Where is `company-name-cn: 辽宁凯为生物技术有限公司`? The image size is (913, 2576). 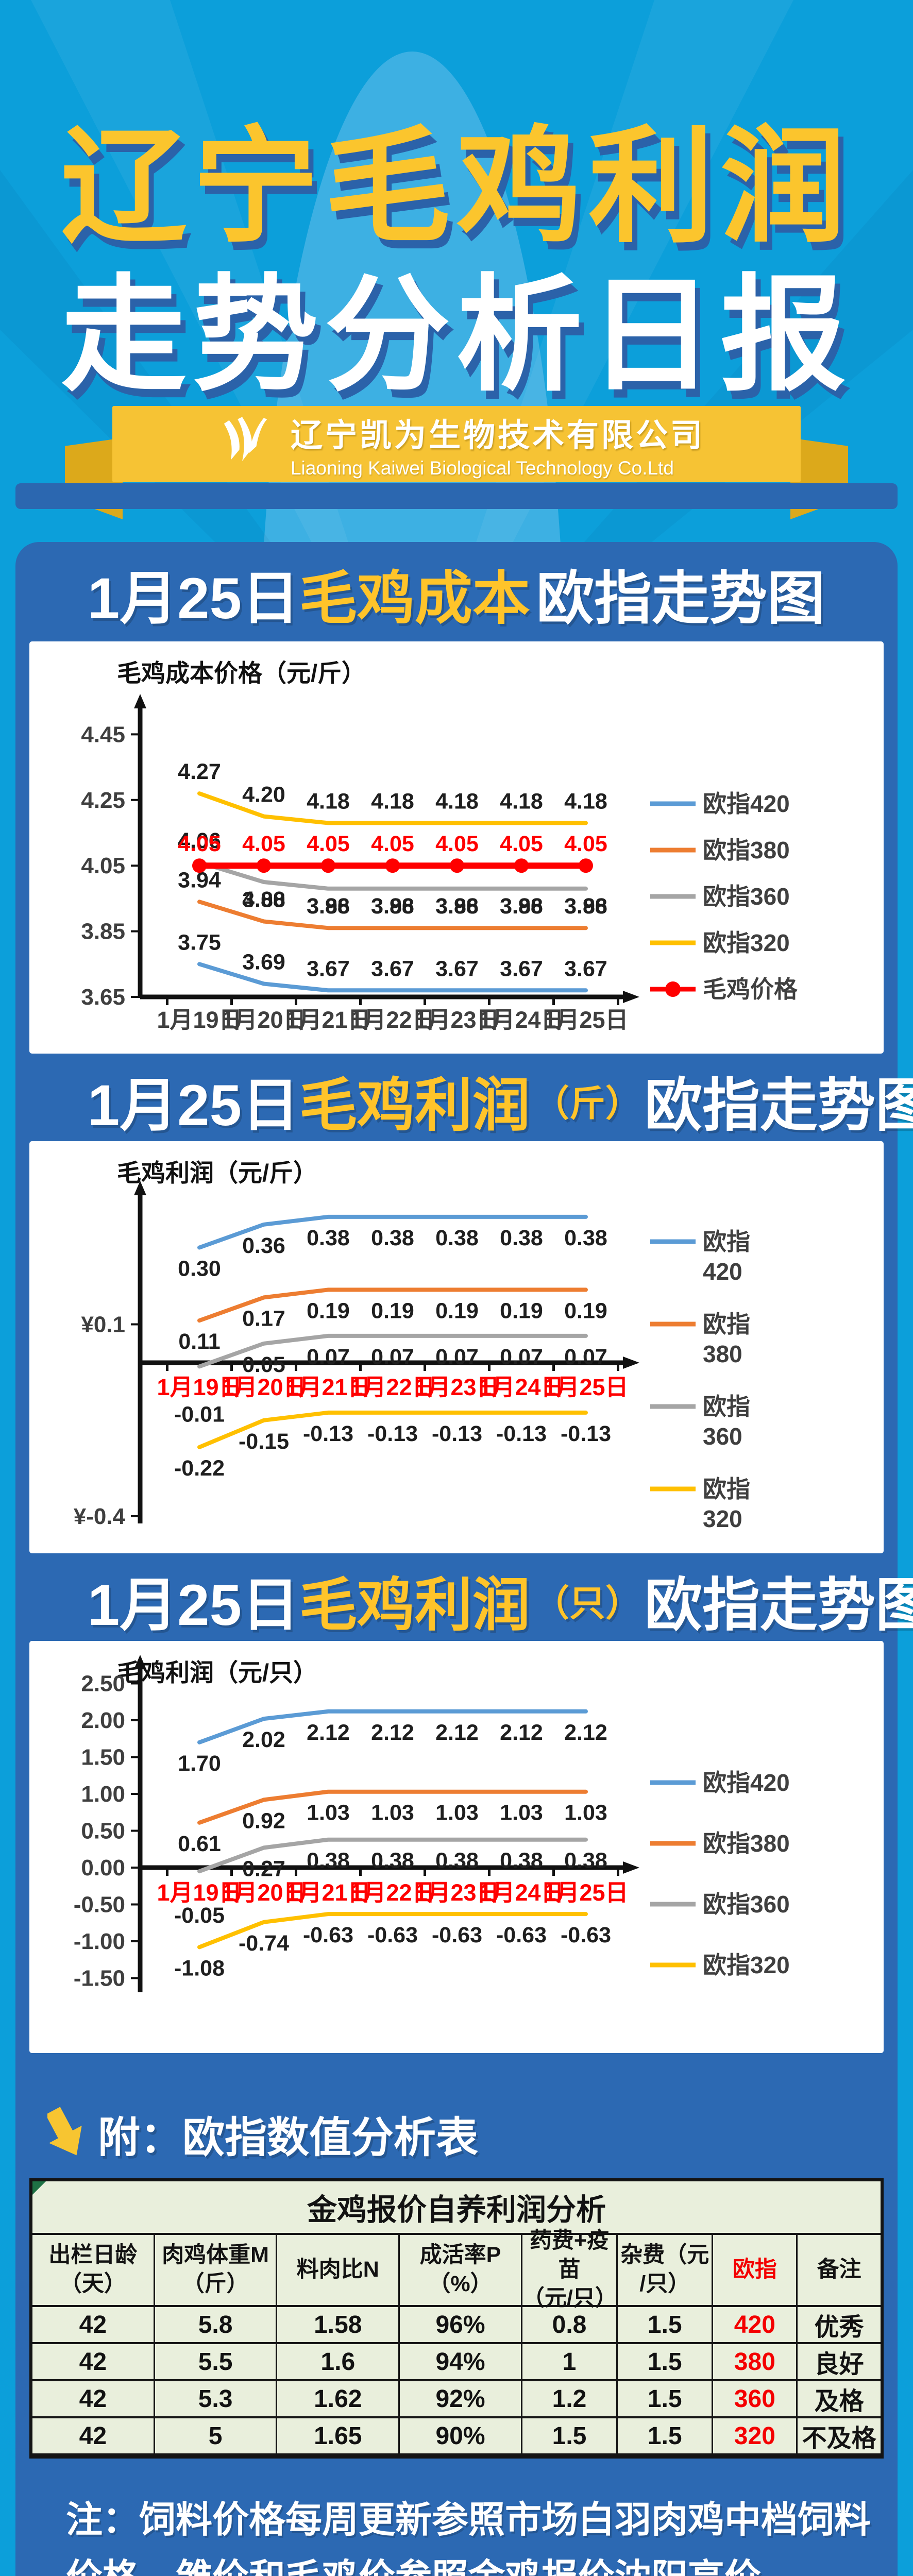 company-name-cn: 辽宁凯为生物技术有限公司 is located at coordinates (498, 435).